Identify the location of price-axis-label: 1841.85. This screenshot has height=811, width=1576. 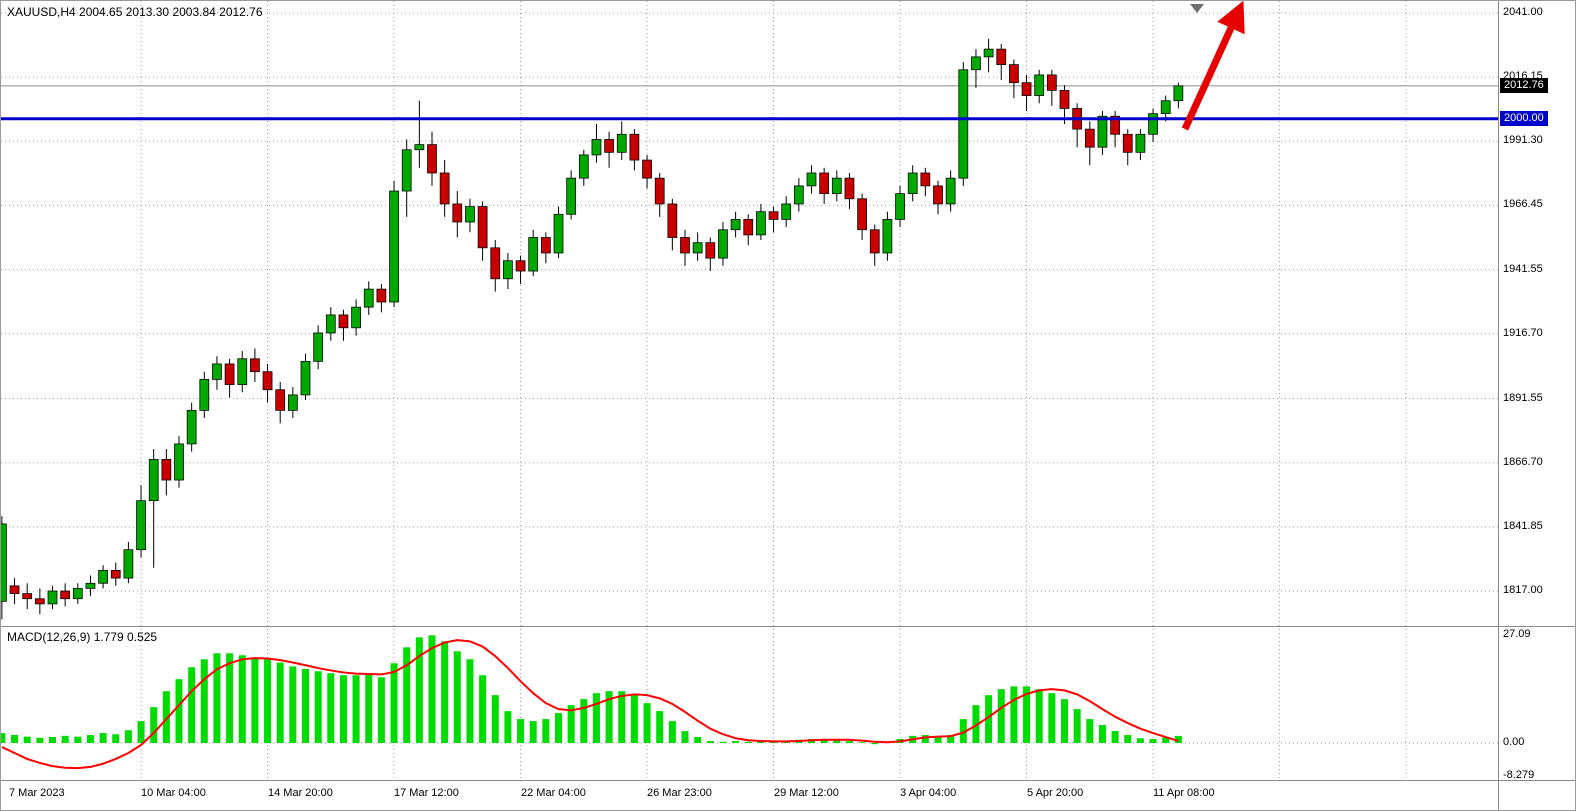
(1523, 525).